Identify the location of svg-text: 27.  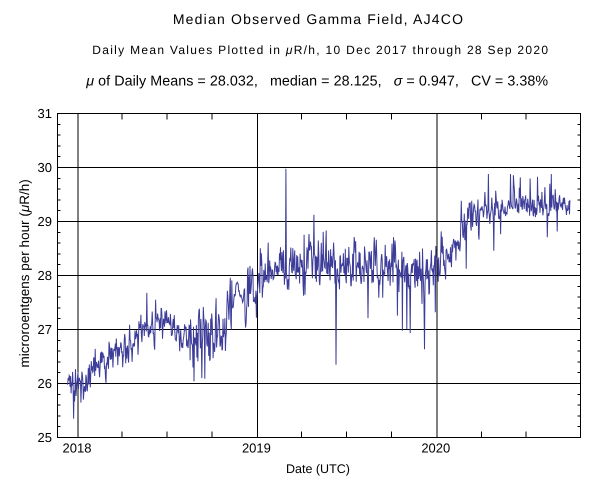
(45, 329).